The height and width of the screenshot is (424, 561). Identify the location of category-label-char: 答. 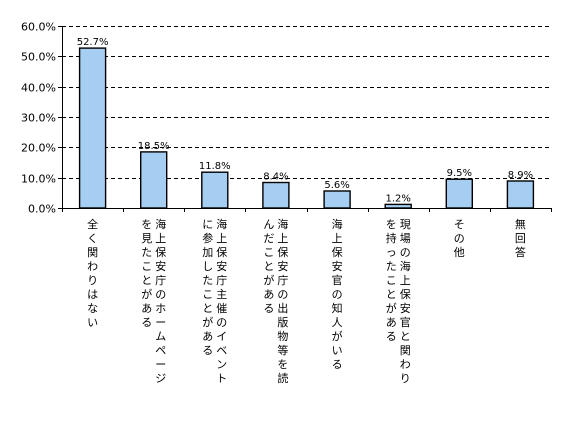
(520, 252).